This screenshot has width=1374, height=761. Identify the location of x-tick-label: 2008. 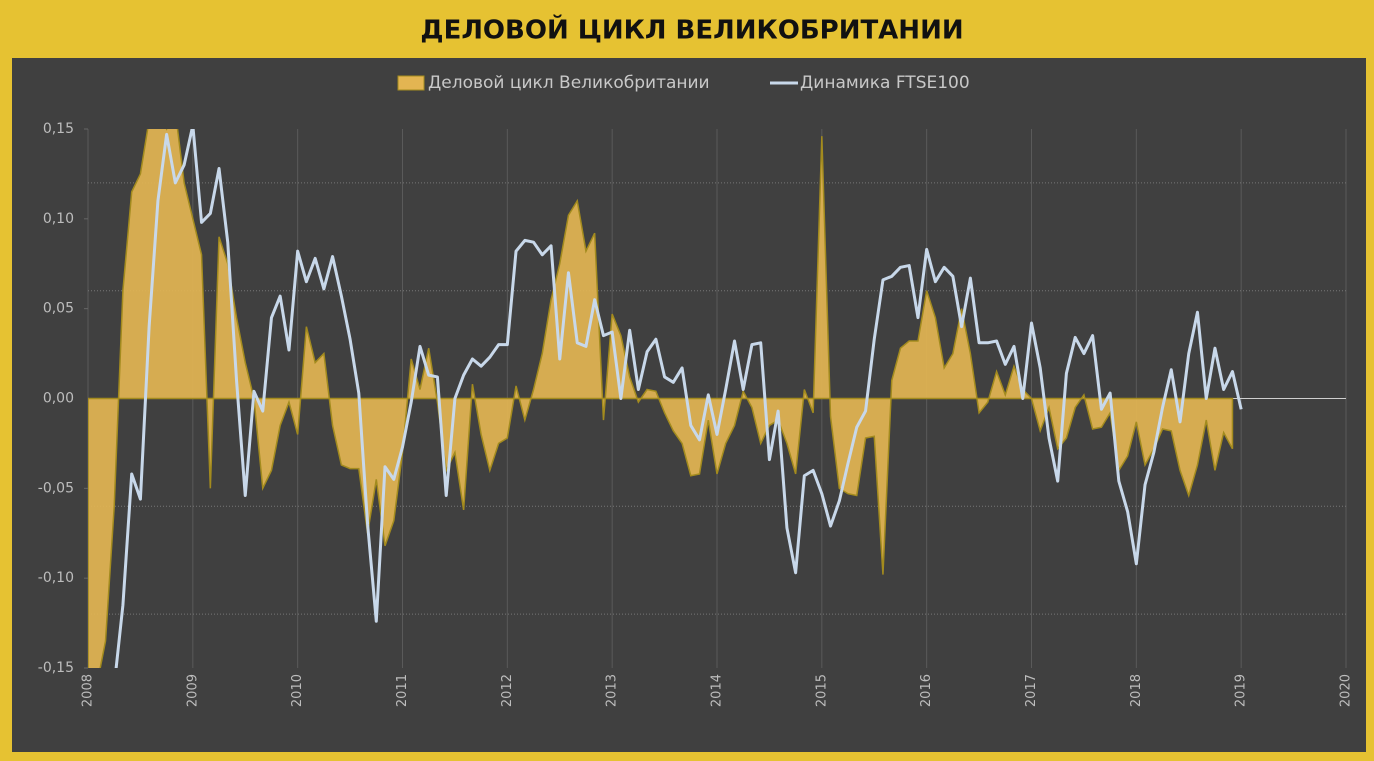
(88, 690).